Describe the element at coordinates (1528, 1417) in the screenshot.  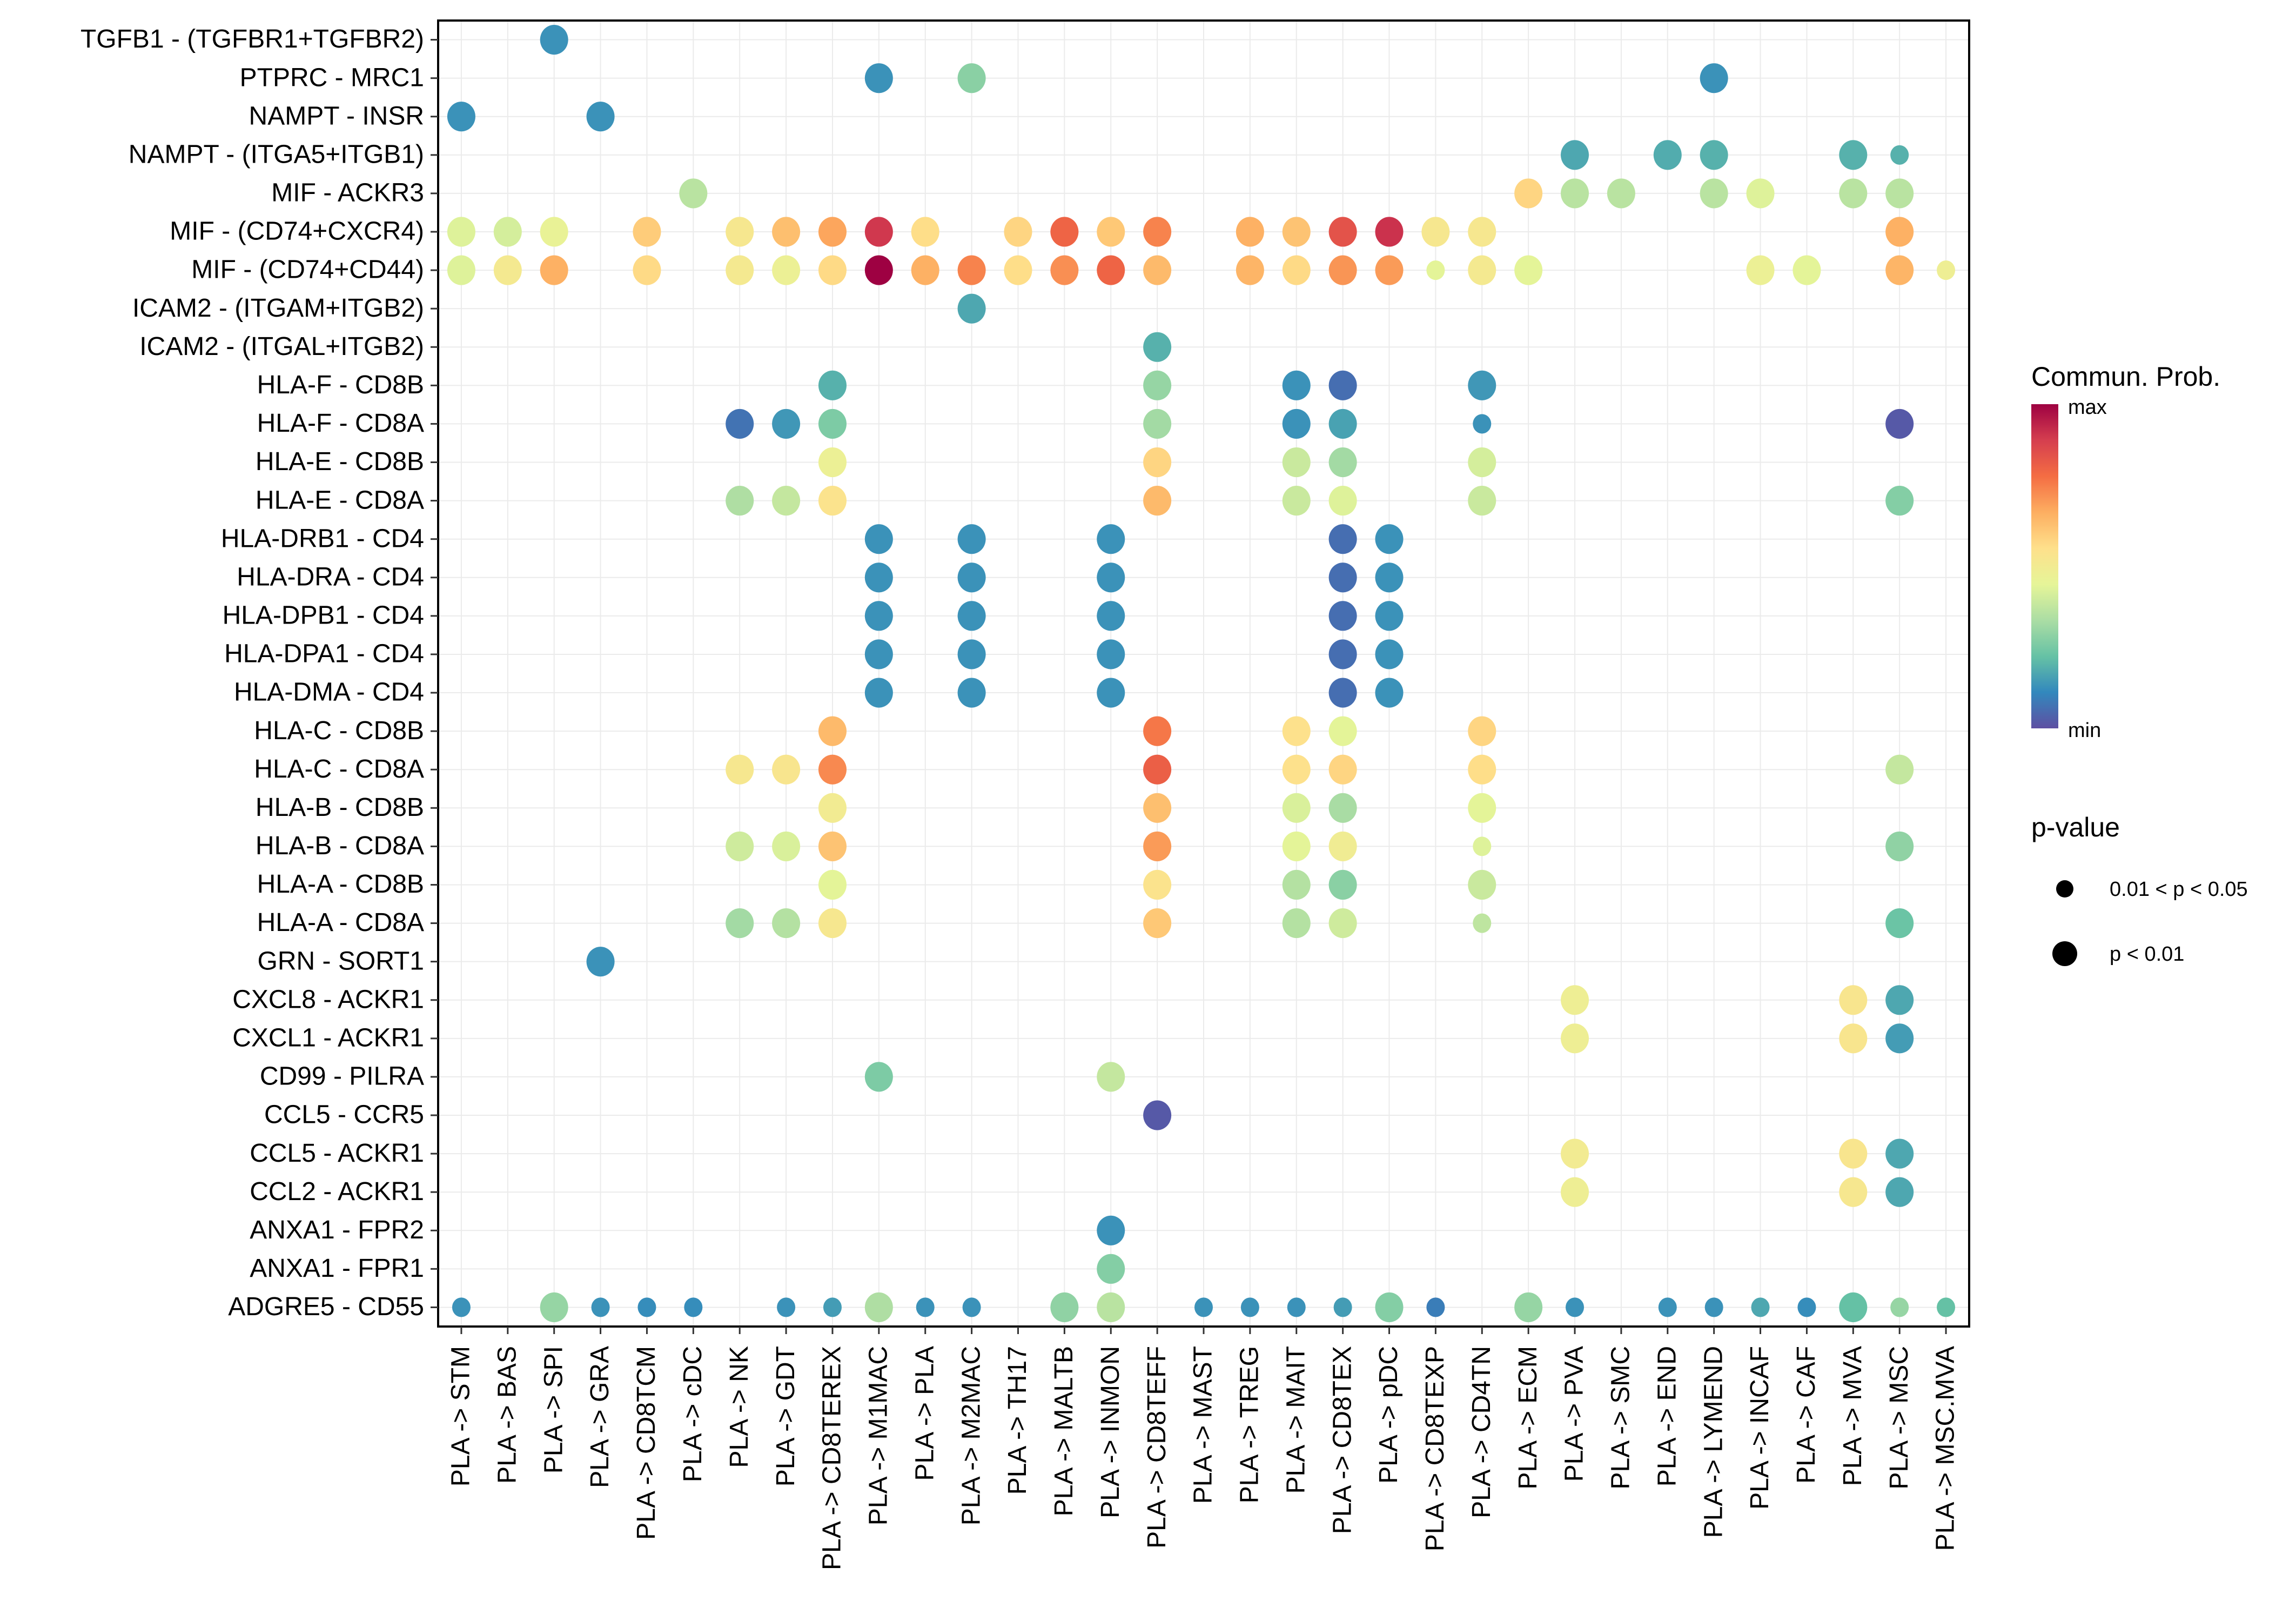
I see `x-tick-label: PLA -> ECM` at that location.